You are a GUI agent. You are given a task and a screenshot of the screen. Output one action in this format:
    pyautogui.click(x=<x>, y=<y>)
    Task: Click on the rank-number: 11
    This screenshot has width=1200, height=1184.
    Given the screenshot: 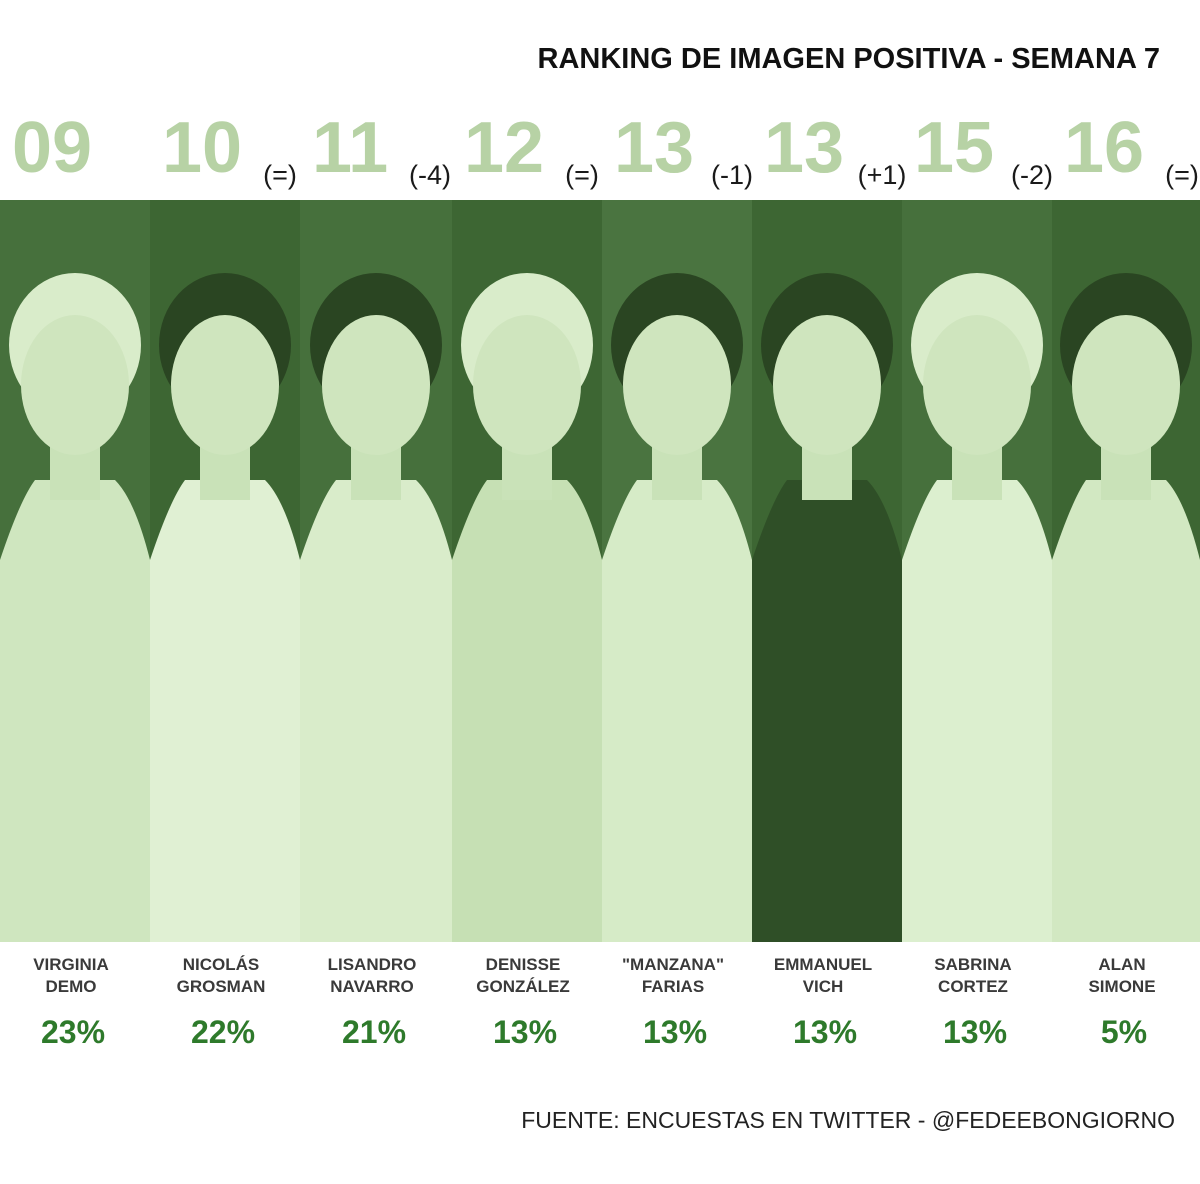 What is the action you would take?
    pyautogui.click(x=350, y=148)
    